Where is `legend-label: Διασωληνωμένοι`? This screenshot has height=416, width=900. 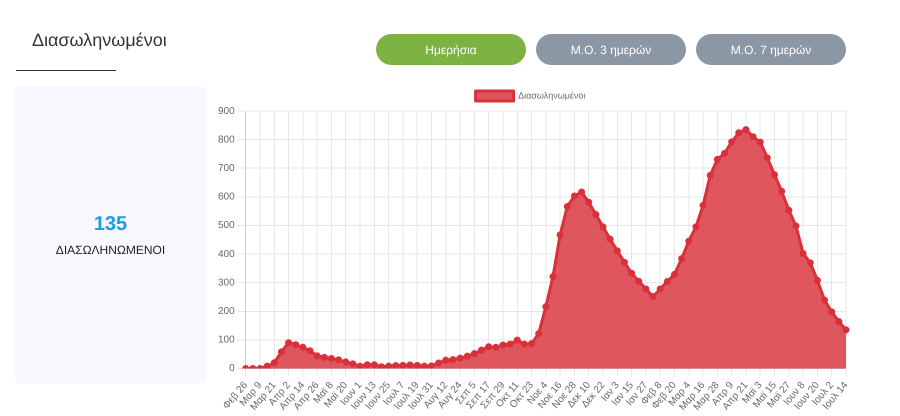
legend-label: Διασωληνωμένοι is located at coordinates (552, 95).